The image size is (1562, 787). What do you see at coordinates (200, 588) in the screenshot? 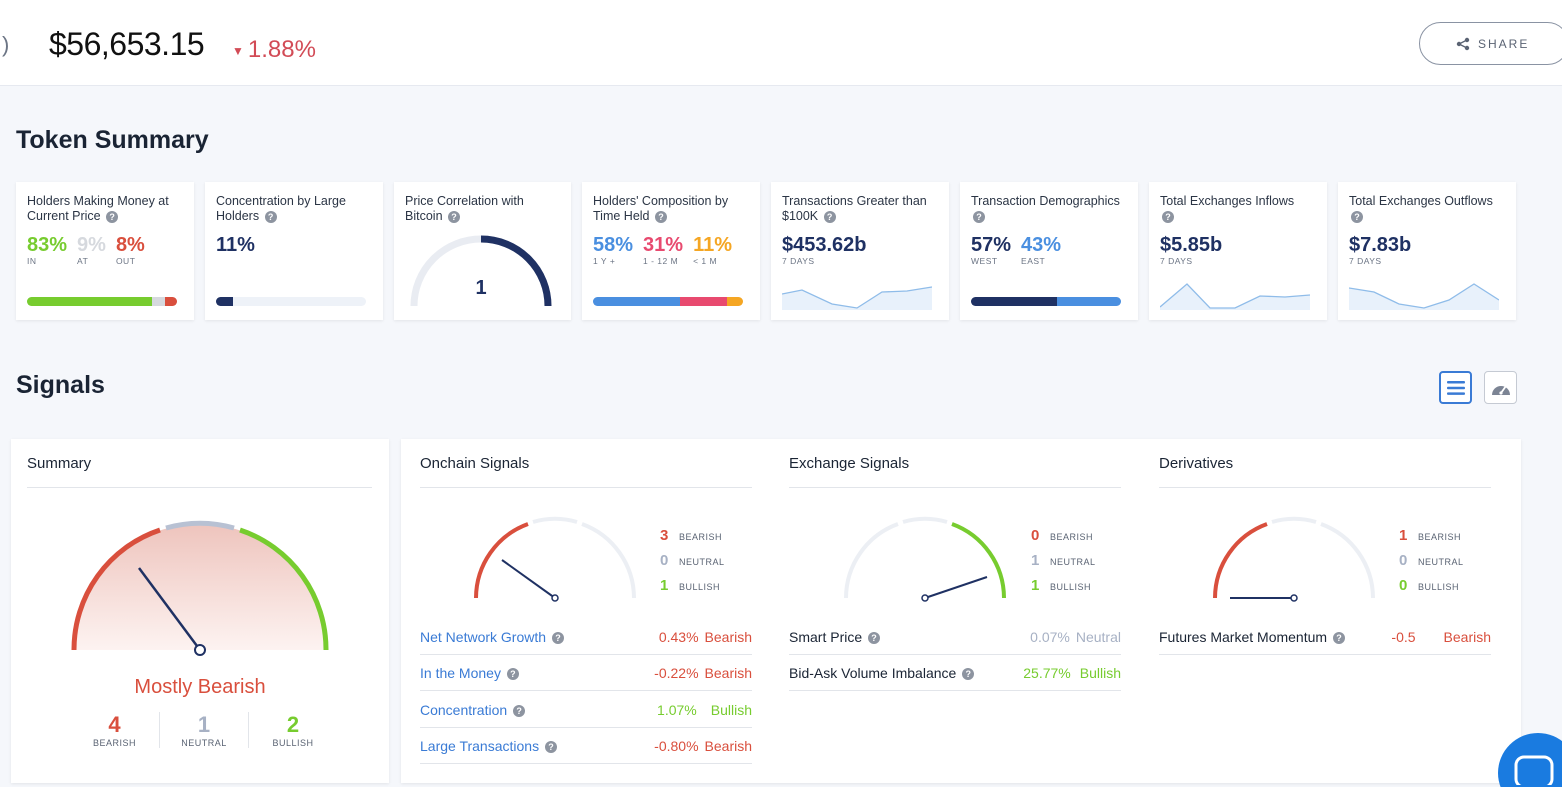
I see `summary-gauge` at bounding box center [200, 588].